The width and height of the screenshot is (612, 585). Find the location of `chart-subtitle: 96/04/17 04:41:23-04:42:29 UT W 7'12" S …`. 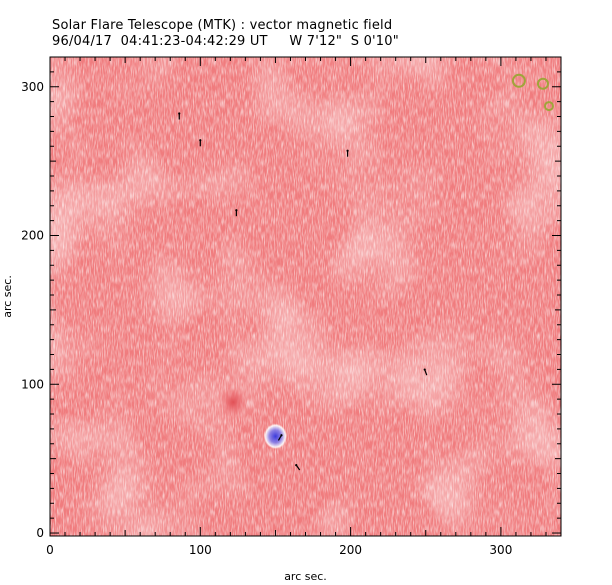

chart-subtitle: 96/04/17 04:41:23-04:42:29 UT W 7'12" S … is located at coordinates (225, 41).